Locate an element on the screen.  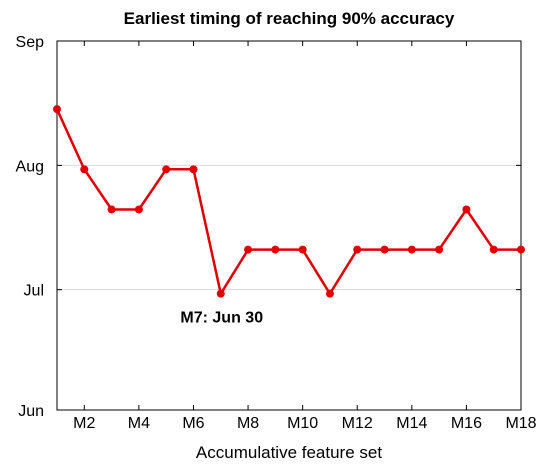
x-tick-label: M10 is located at coordinates (302, 423).